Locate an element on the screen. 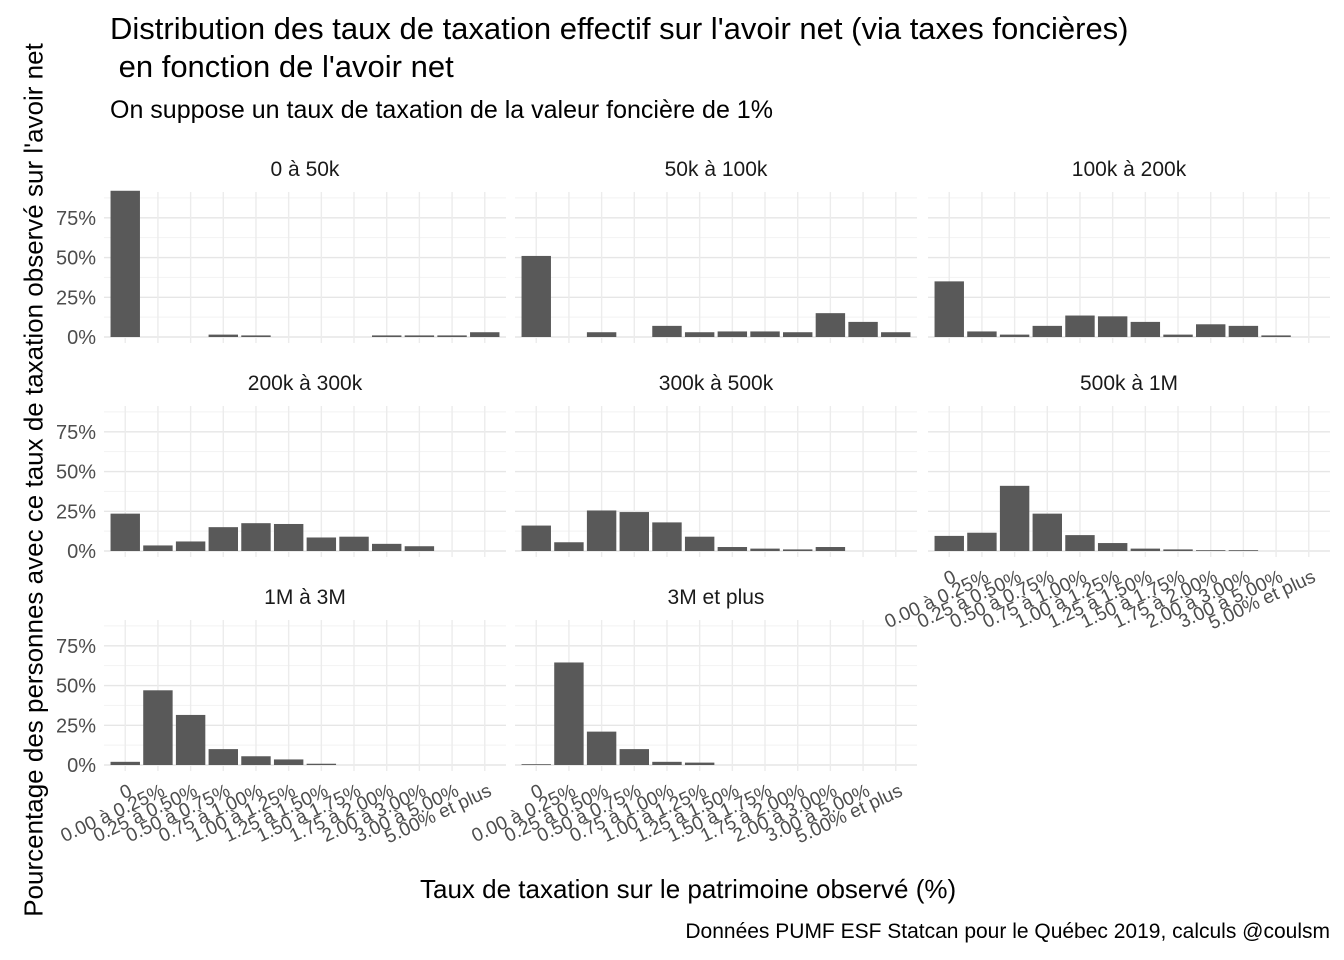 The height and width of the screenshot is (960, 1344). facet-label: 200k à 300k is located at coordinates (305, 383).